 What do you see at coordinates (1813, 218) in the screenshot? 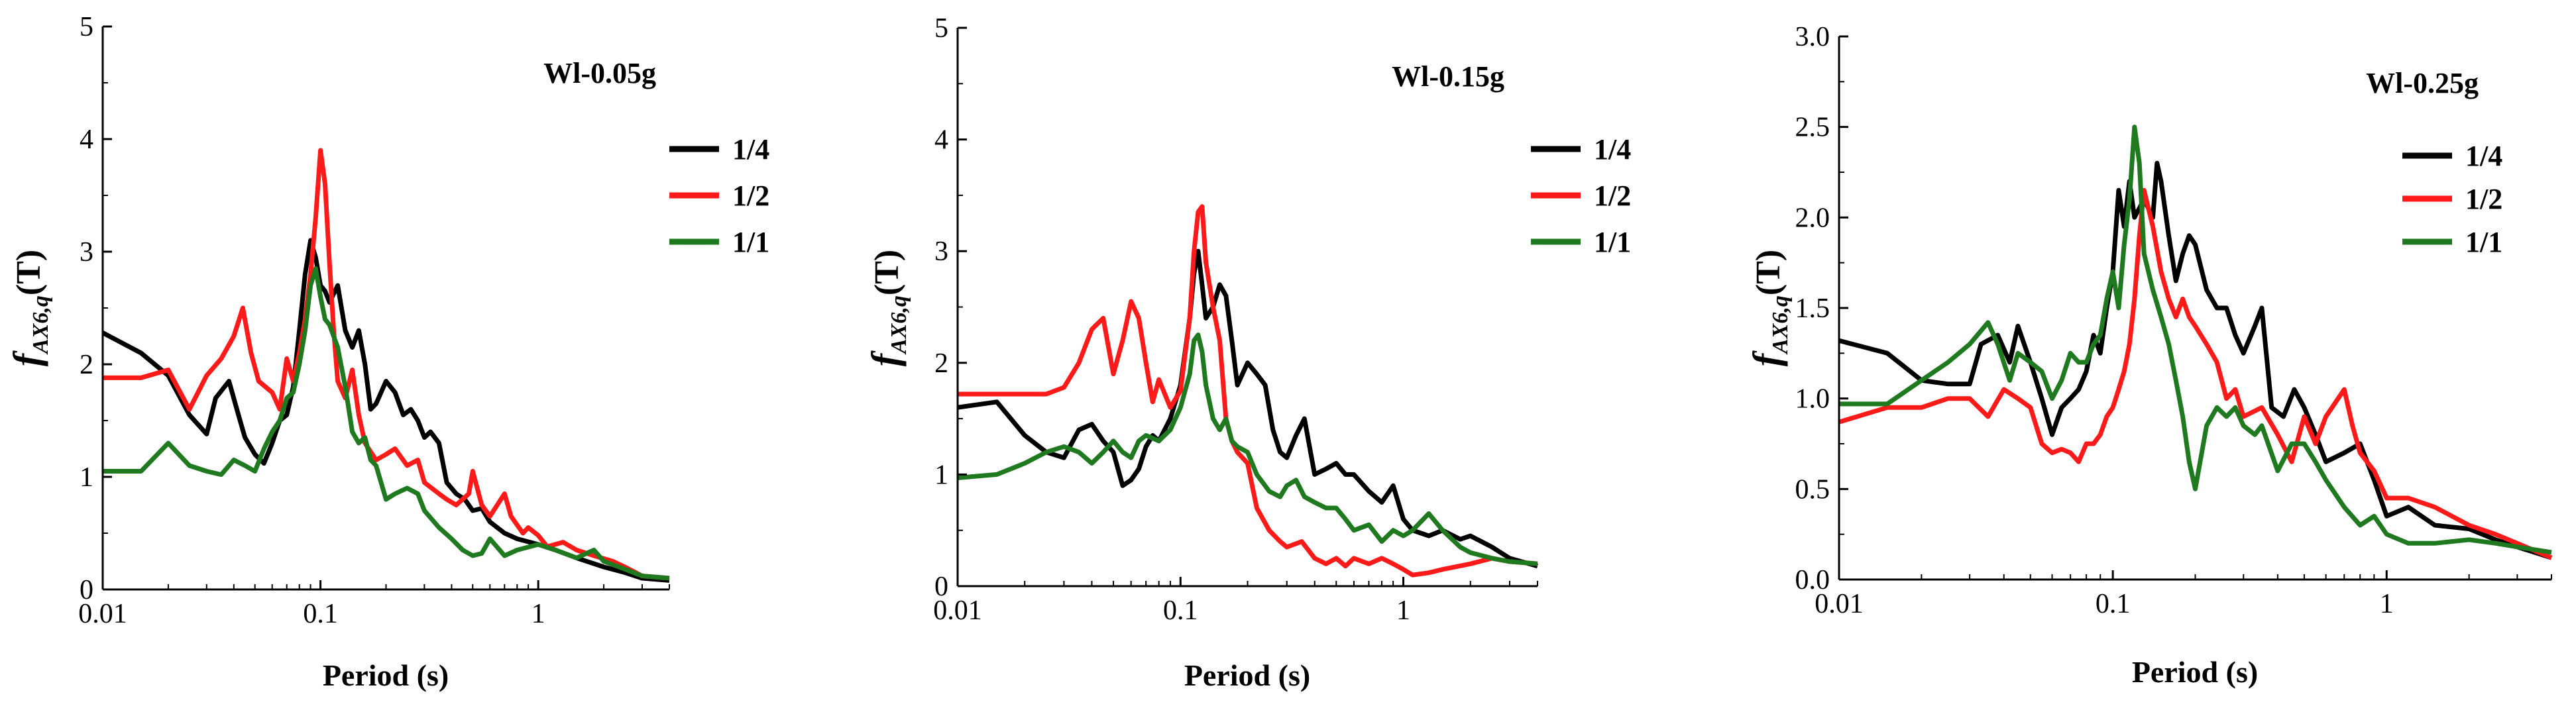
I see `y-tick-label: 2.0` at bounding box center [1813, 218].